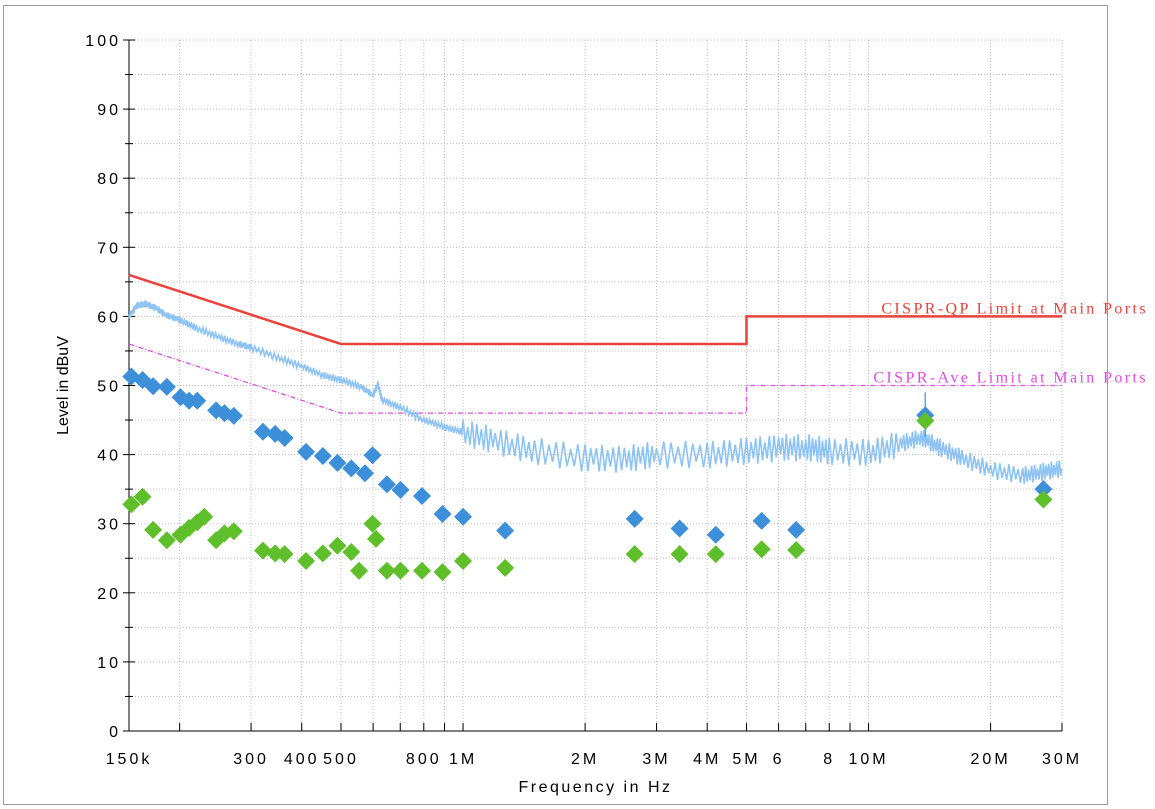 This screenshot has height=809, width=1155. What do you see at coordinates (341, 759) in the screenshot?
I see `x-tick-label: 500` at bounding box center [341, 759].